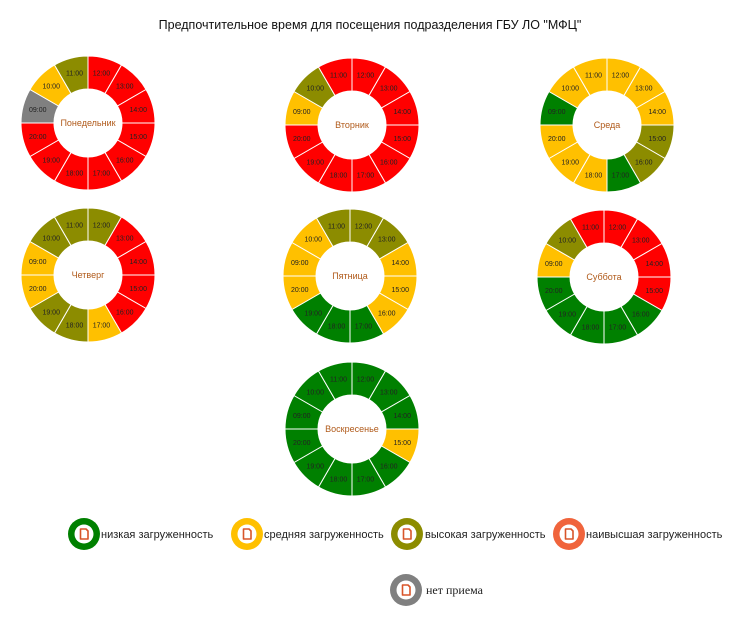 The height and width of the screenshot is (621, 733). I want to click on day-label: Пятница, so click(350, 276).